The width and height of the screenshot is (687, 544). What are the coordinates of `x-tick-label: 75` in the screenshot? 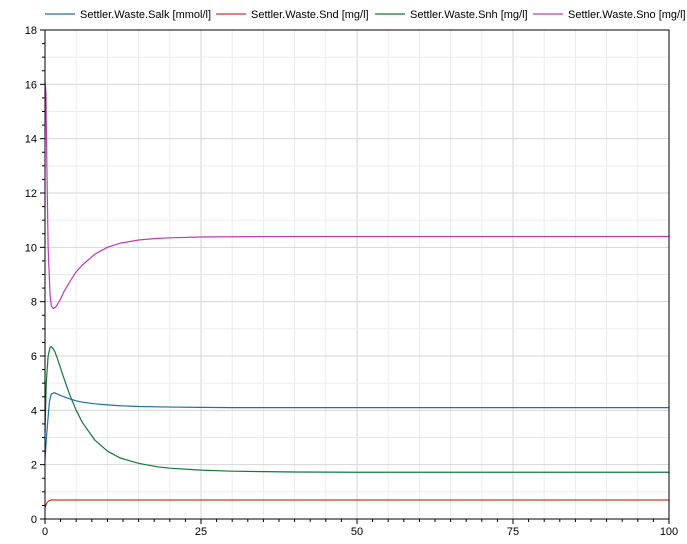 It's located at (513, 532).